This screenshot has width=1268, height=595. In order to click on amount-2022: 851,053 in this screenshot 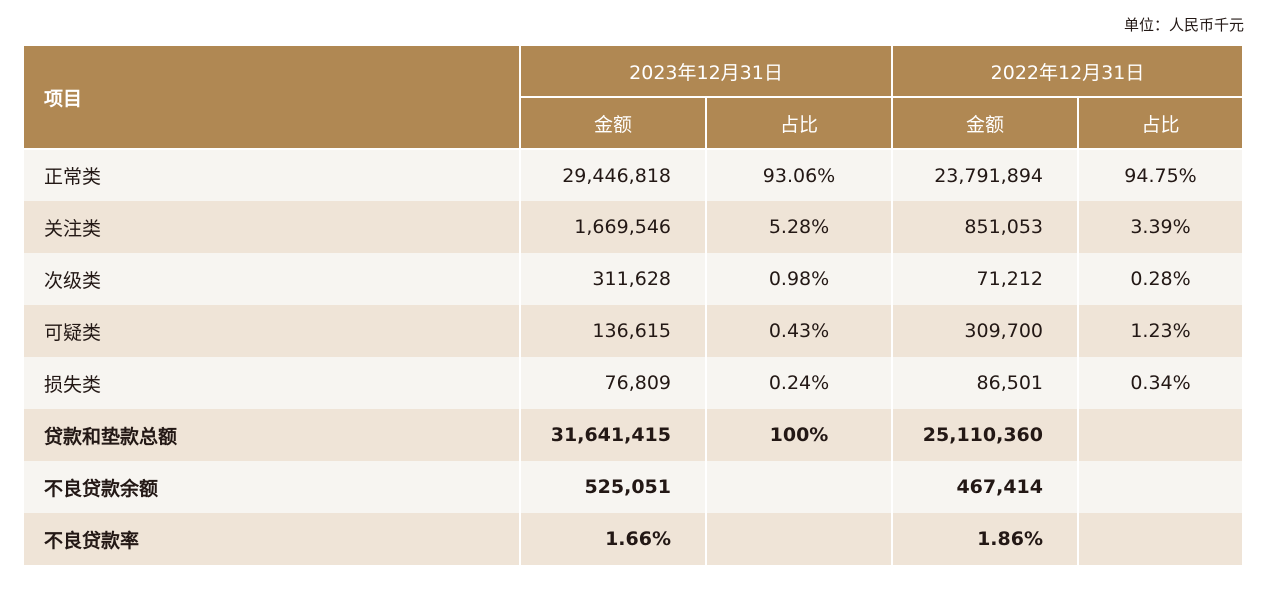, I will do `click(985, 227)`.